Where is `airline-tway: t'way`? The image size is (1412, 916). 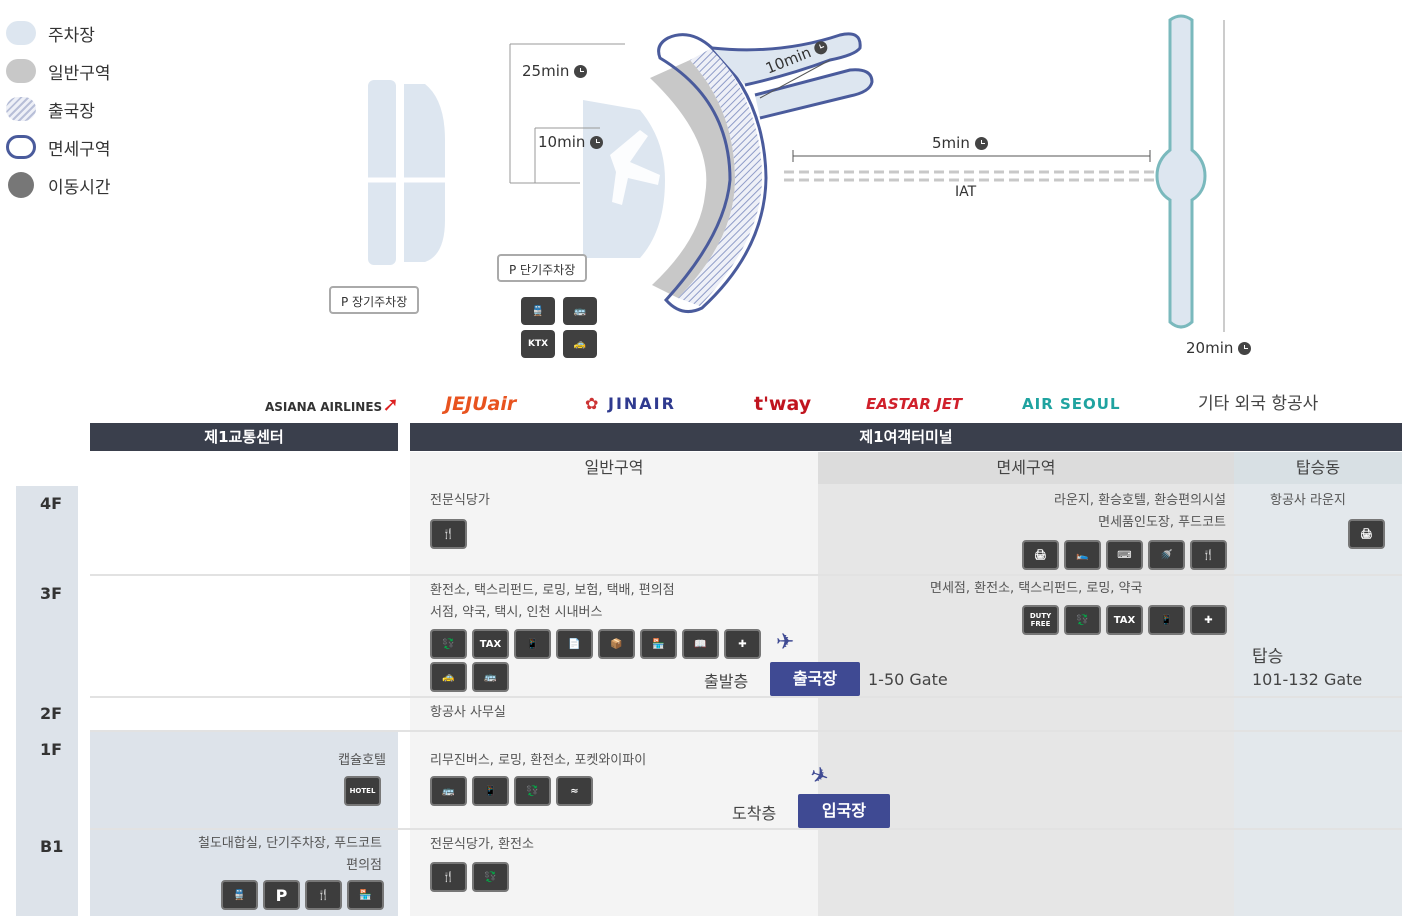
airline-tway: t'way is located at coordinates (783, 404).